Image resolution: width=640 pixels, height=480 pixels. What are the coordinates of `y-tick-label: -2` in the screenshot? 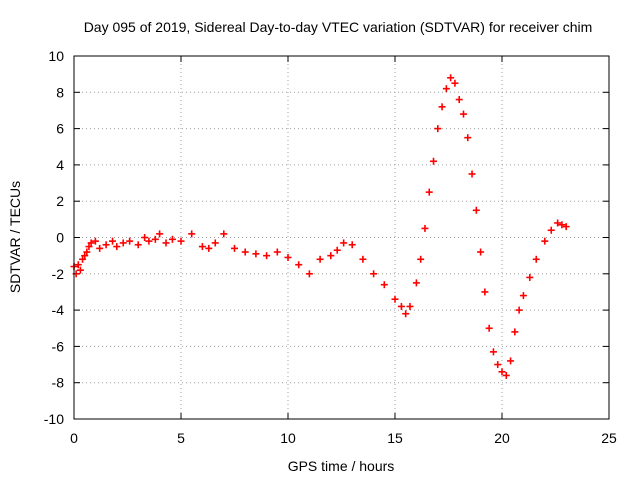 It's located at (58, 274).